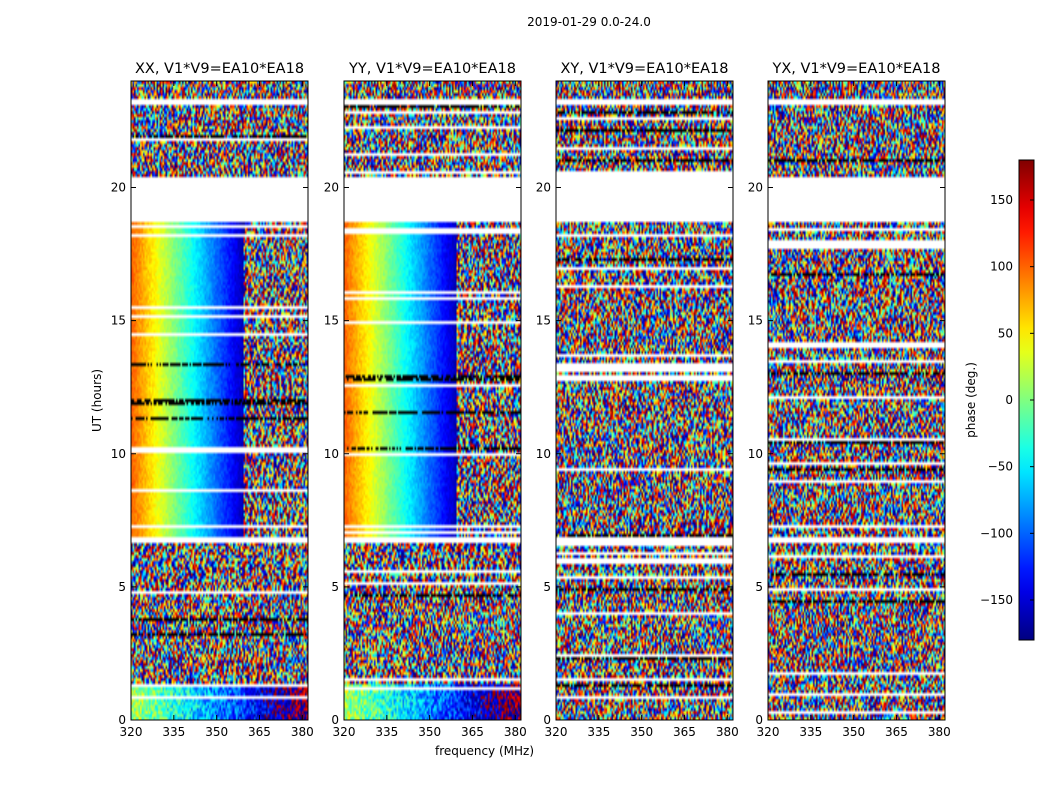  I want to click on colorbar: 150 100 50 0 −50 −100 −150 phase (deg.), so click(999, 400).